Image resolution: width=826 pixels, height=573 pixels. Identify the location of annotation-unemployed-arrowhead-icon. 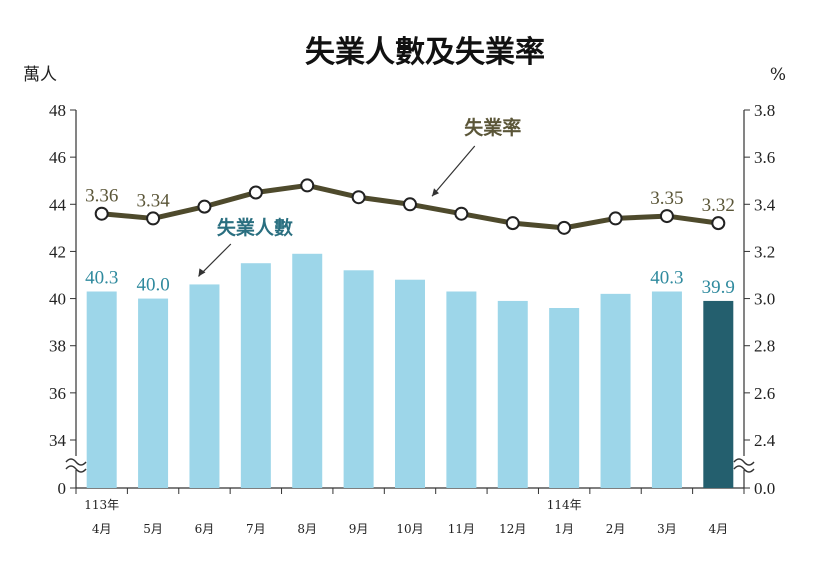
(202, 272).